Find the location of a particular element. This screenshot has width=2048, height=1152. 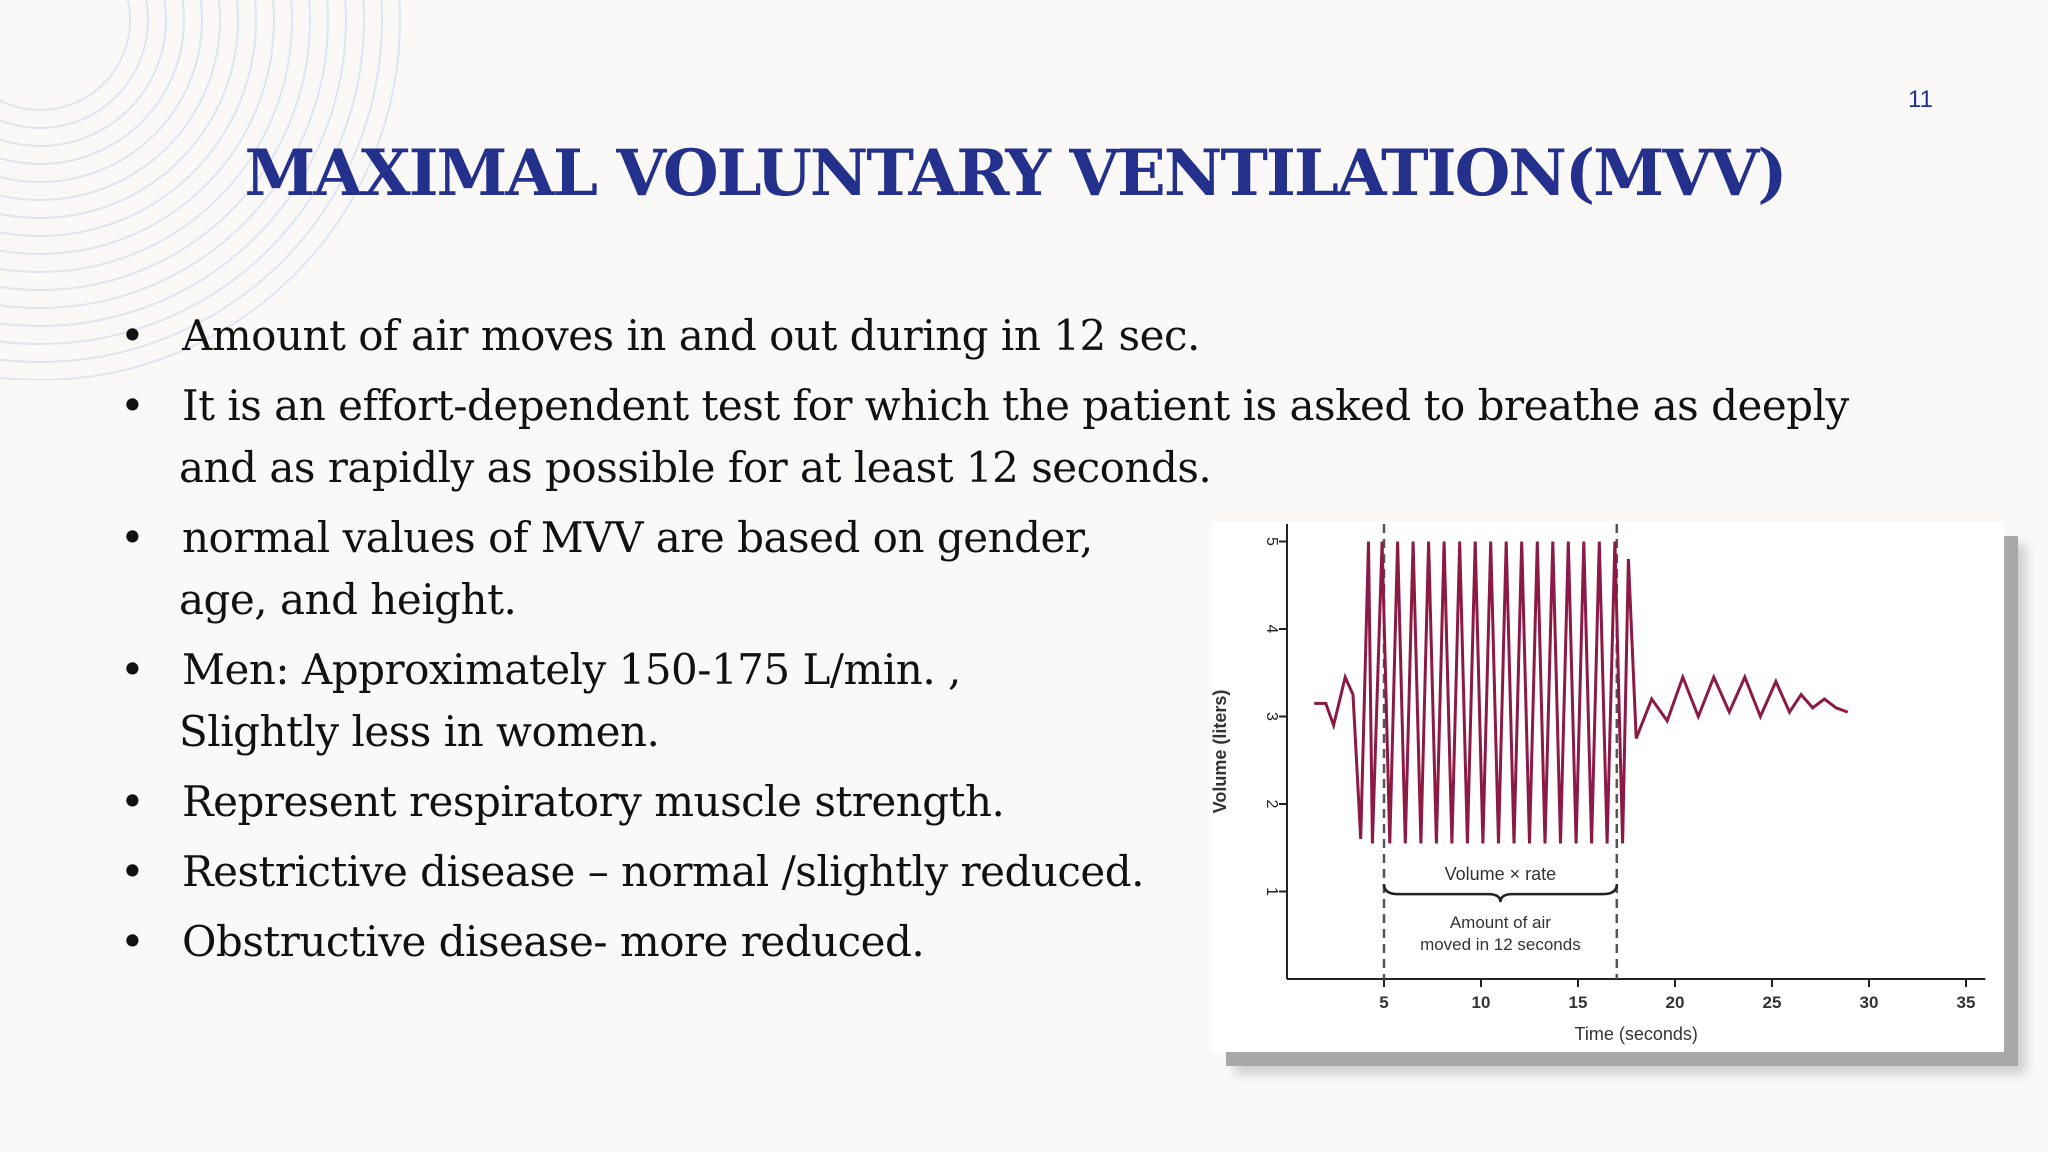

x-axis-label: Time (seconds) is located at coordinates (1636, 1034).